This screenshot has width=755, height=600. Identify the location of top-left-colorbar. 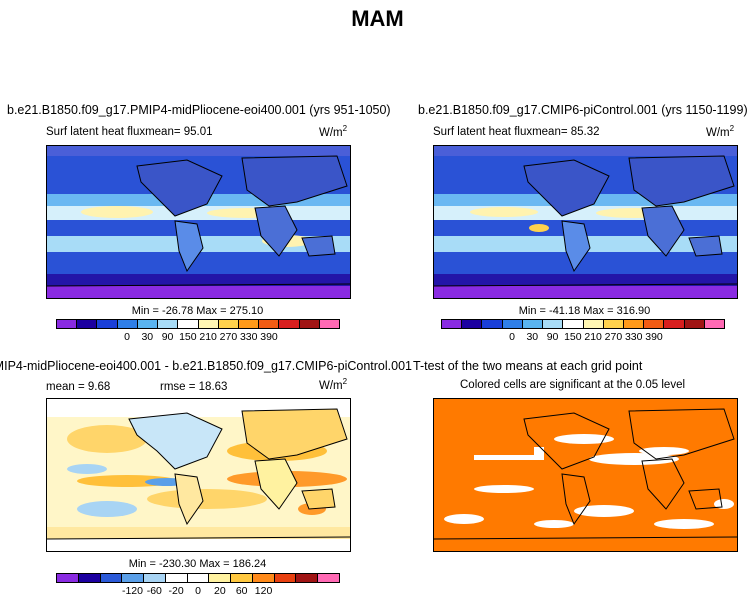
(198, 324).